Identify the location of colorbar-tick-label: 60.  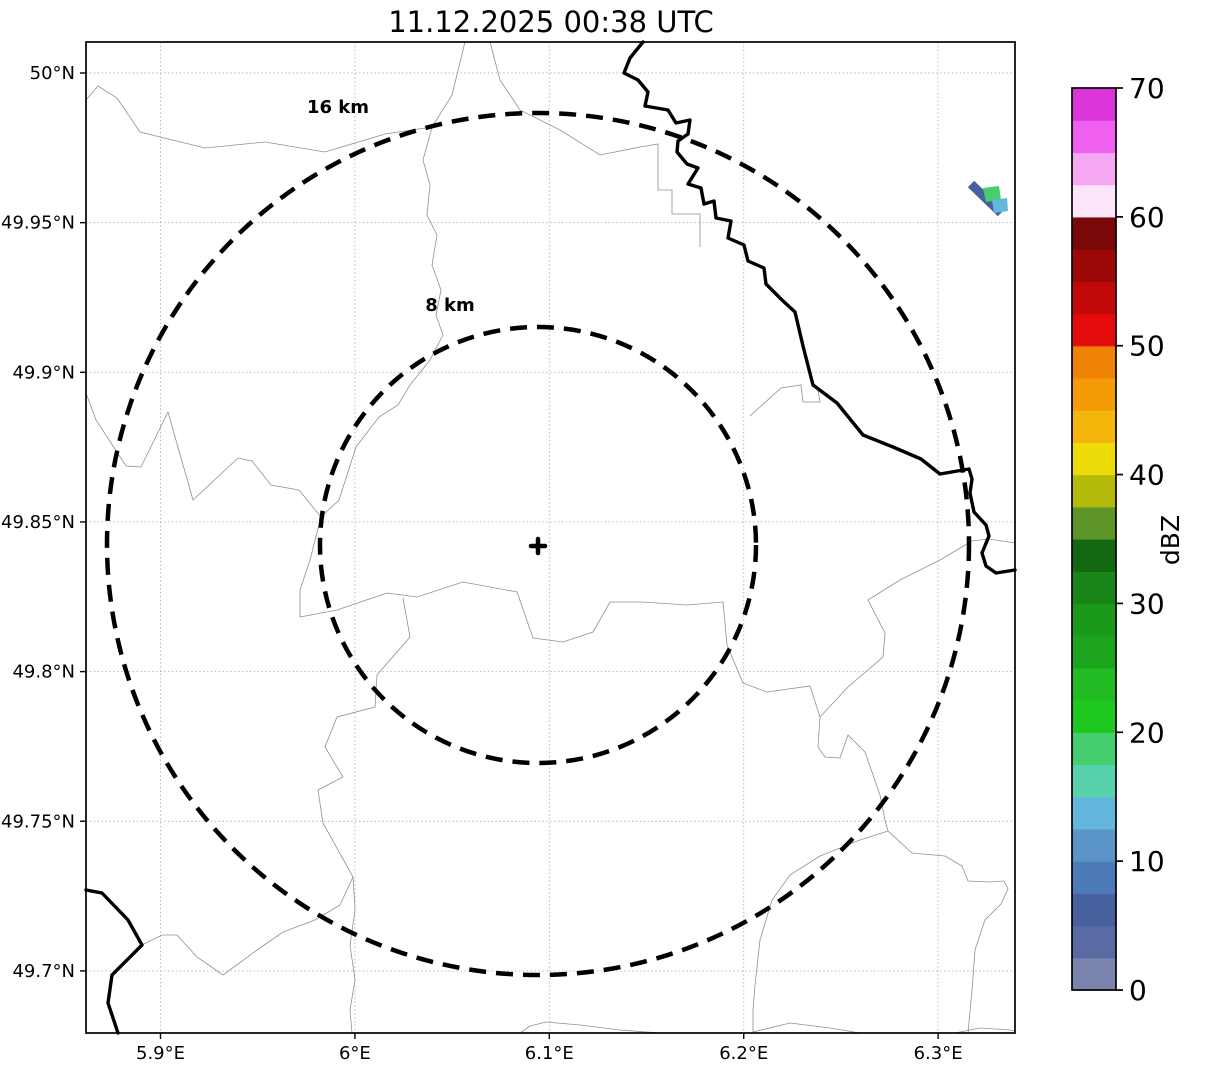
(1147, 217).